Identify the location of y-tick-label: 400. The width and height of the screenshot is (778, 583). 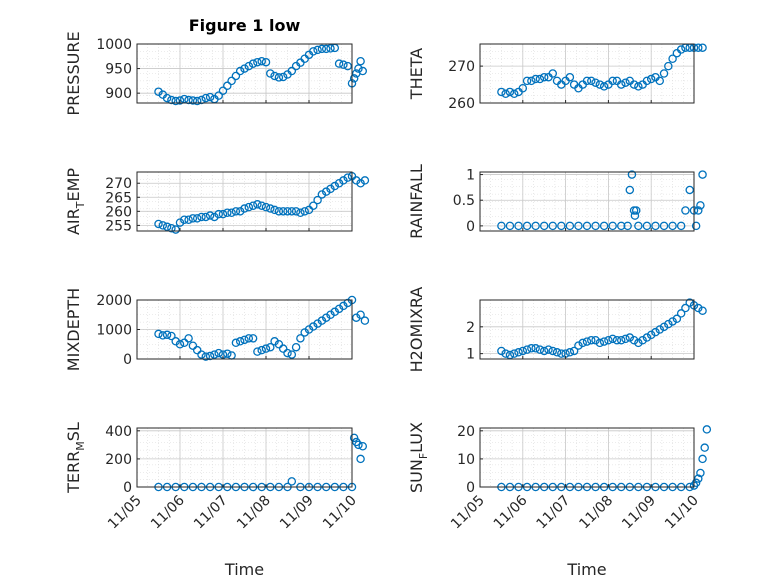
(118, 432).